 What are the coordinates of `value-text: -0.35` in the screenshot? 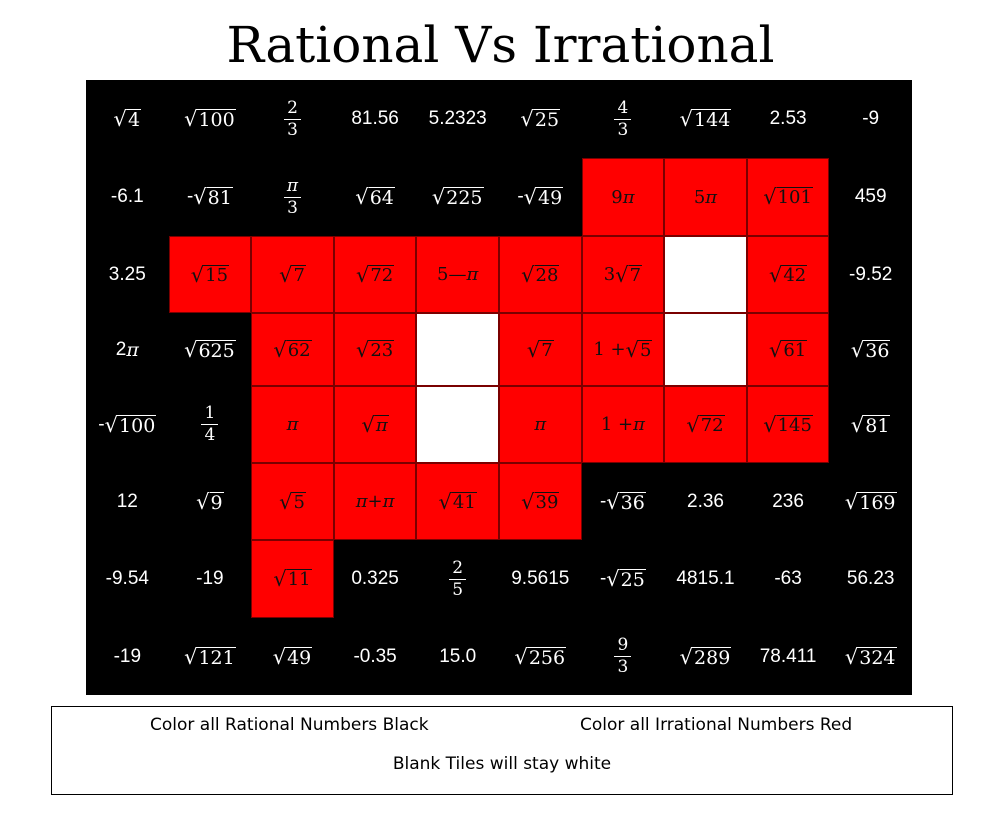 It's located at (375, 656).